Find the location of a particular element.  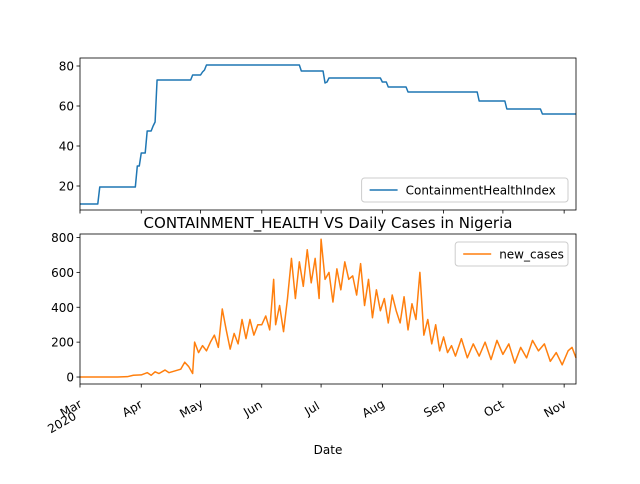

y-tick-label: 400 is located at coordinates (62, 308).